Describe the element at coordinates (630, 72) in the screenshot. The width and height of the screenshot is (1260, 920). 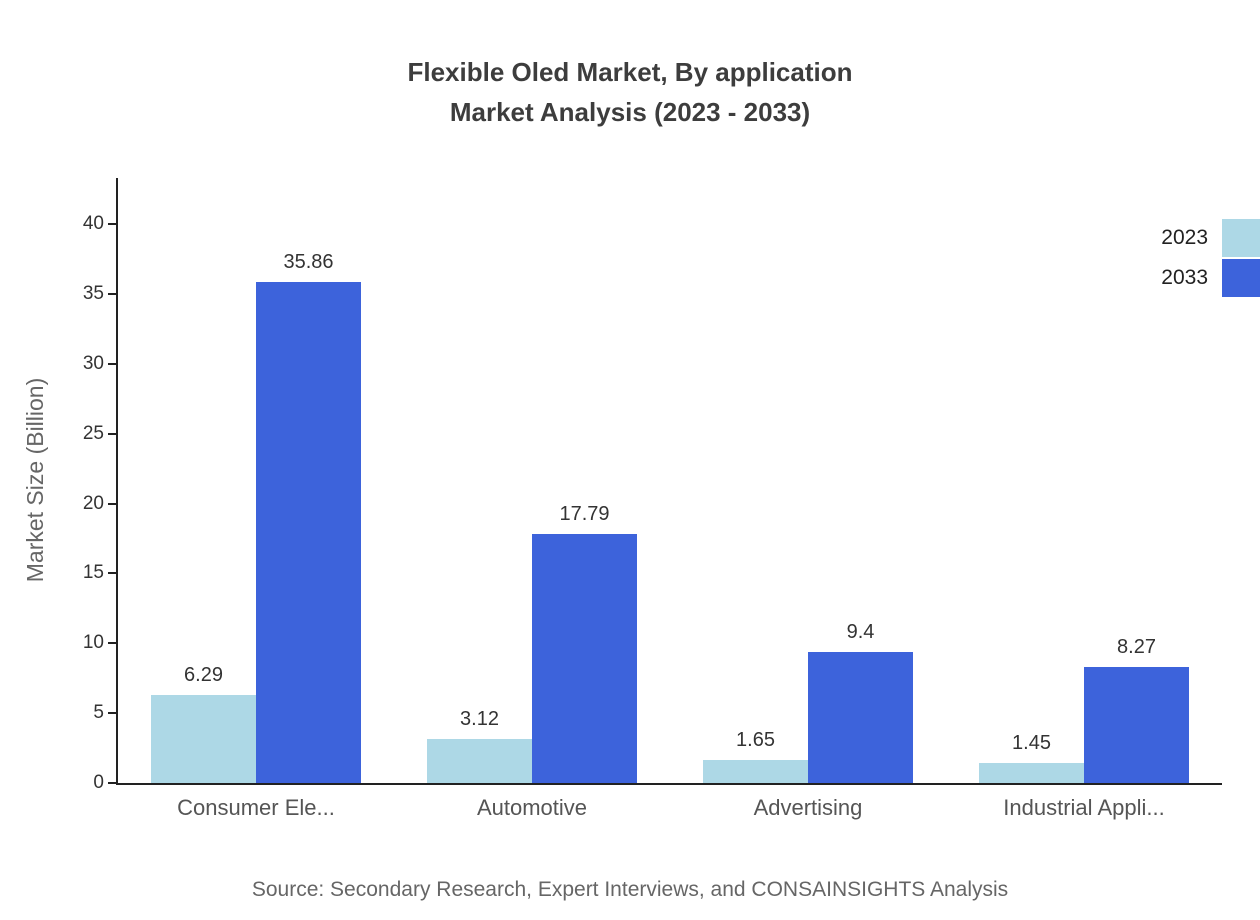
I see `chart-title-line1: Flexible Oled Market, By application` at that location.